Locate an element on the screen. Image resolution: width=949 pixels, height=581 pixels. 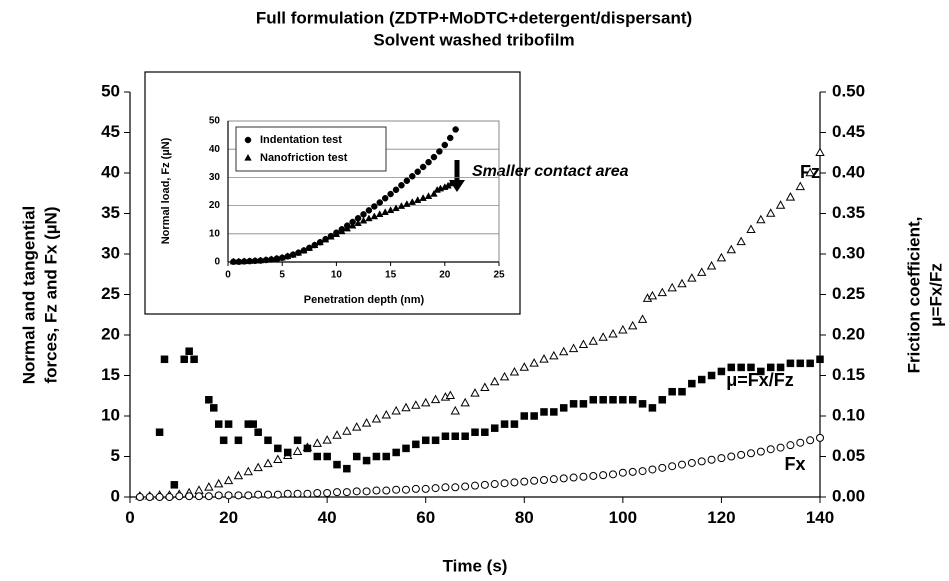
x-tick-label: 80 is located at coordinates (524, 517).